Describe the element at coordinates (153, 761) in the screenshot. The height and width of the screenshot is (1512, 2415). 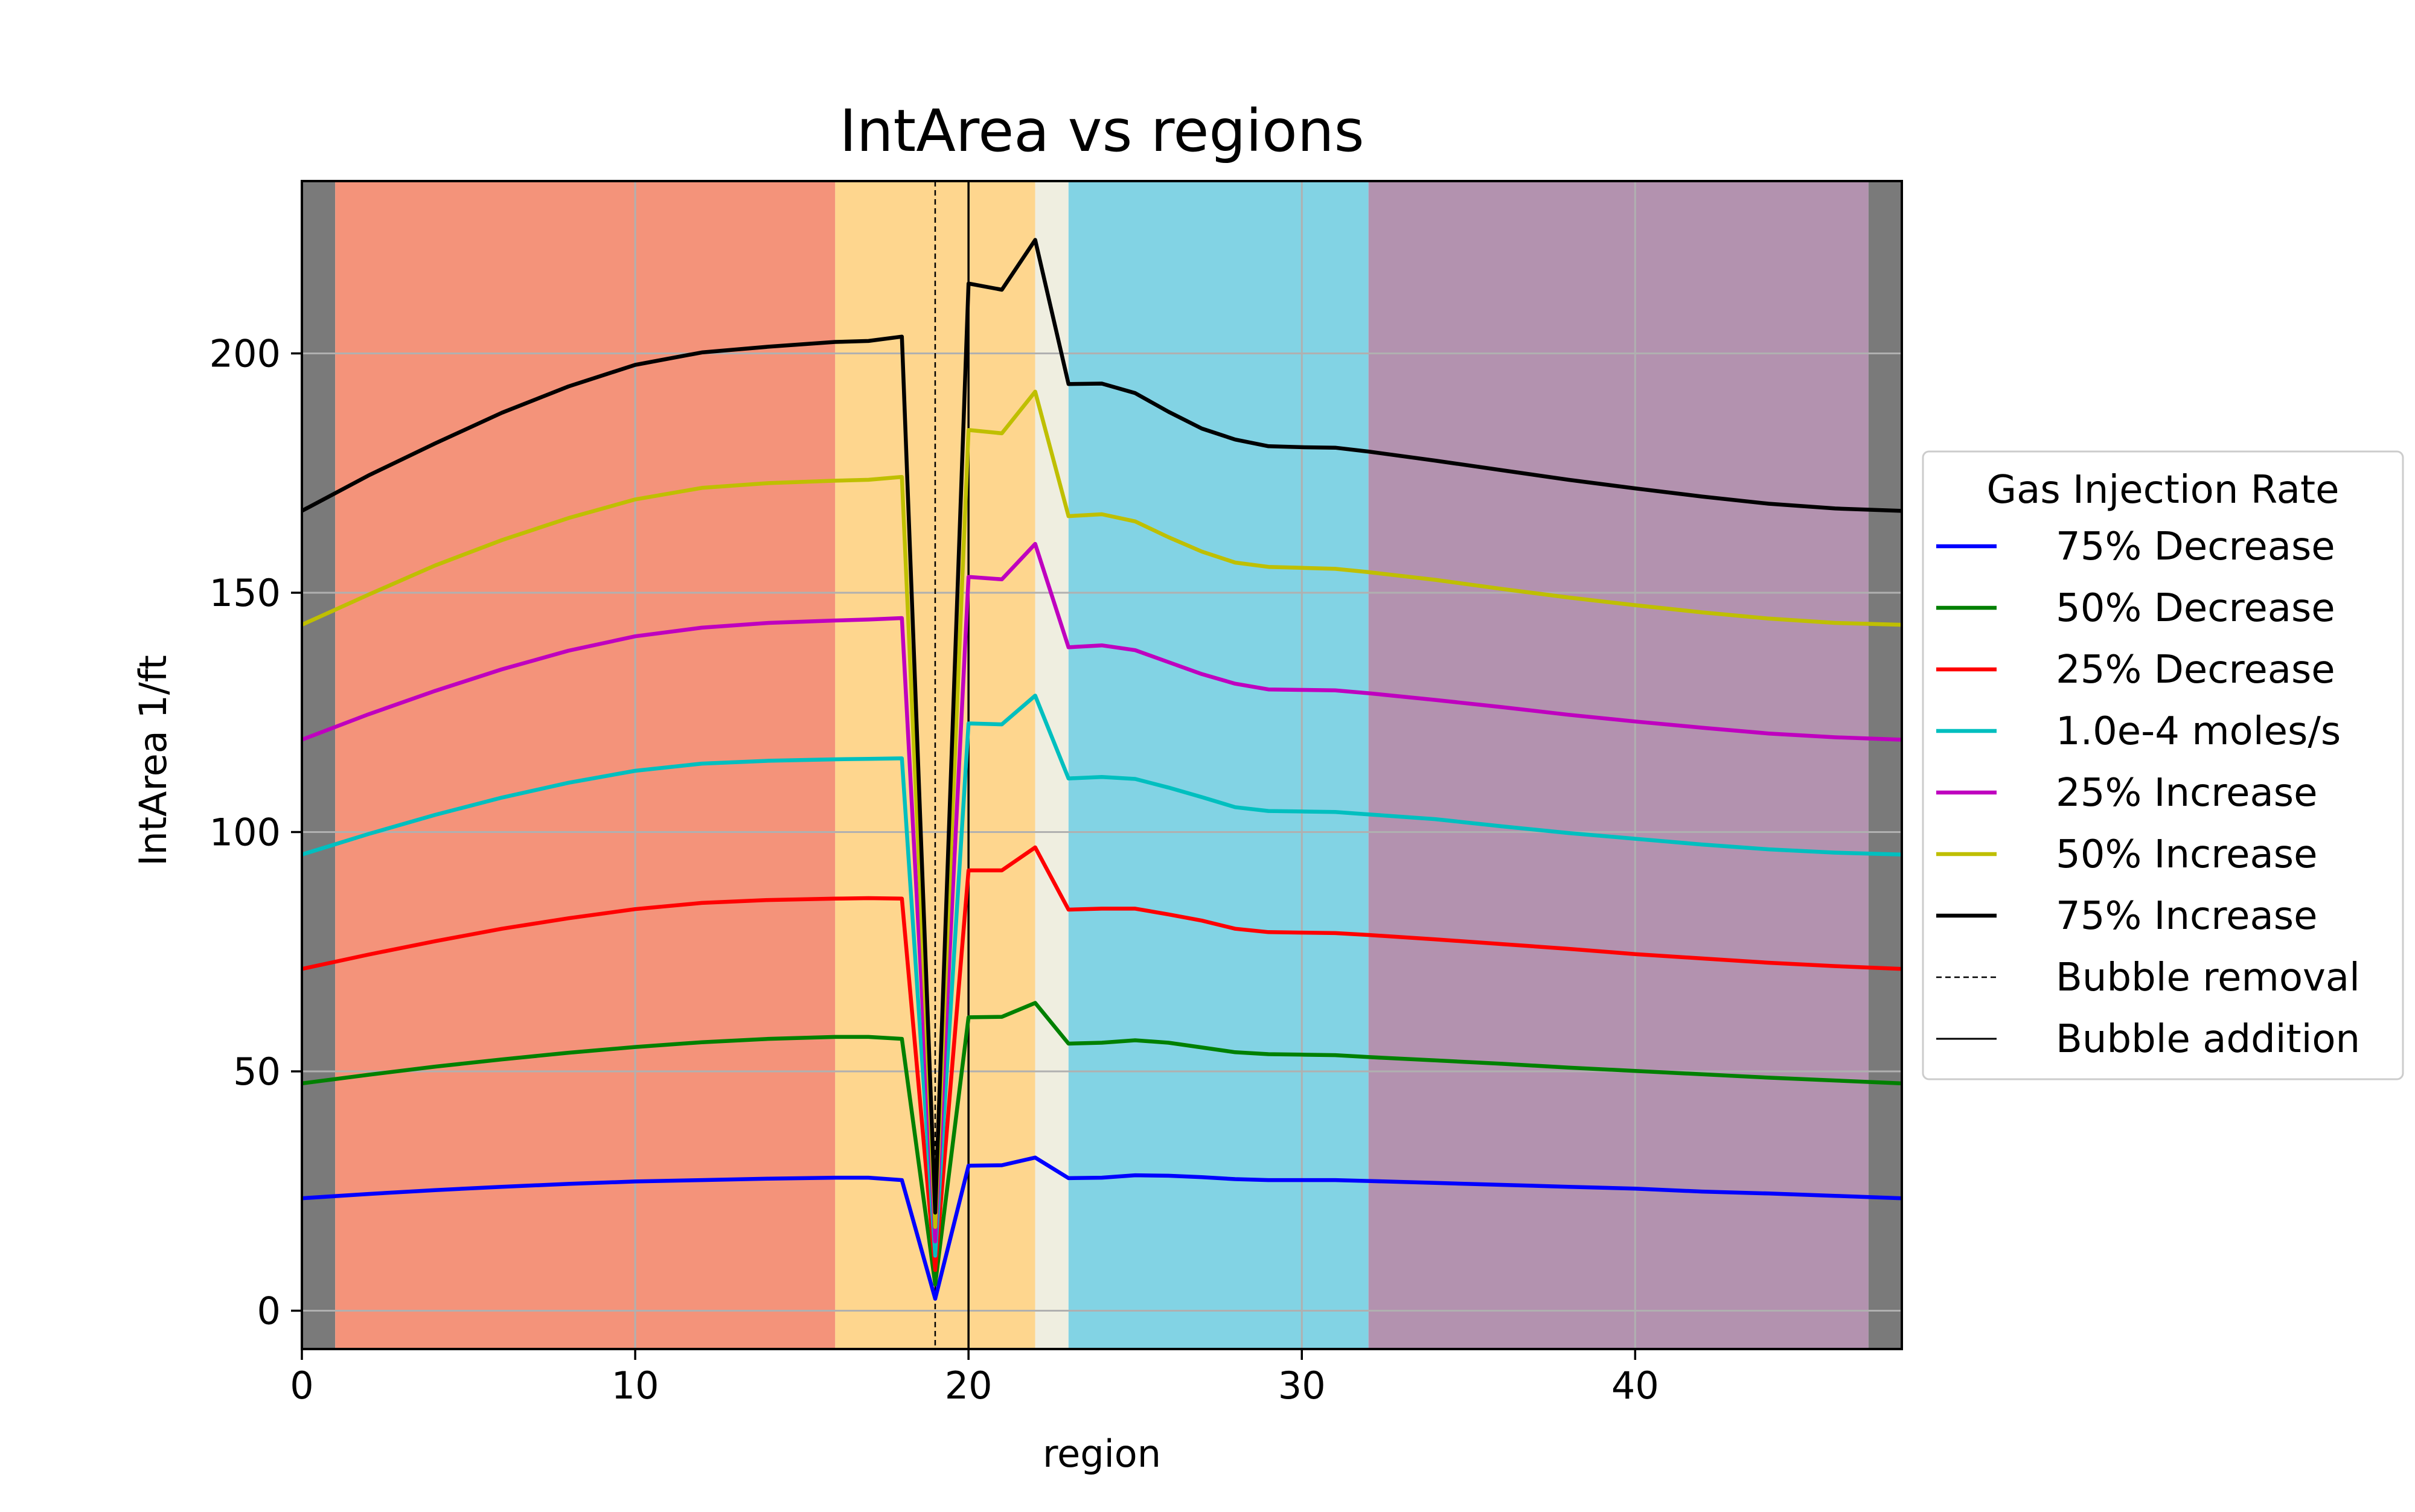
I see `y-axis-label: IntArea 1/ft` at that location.